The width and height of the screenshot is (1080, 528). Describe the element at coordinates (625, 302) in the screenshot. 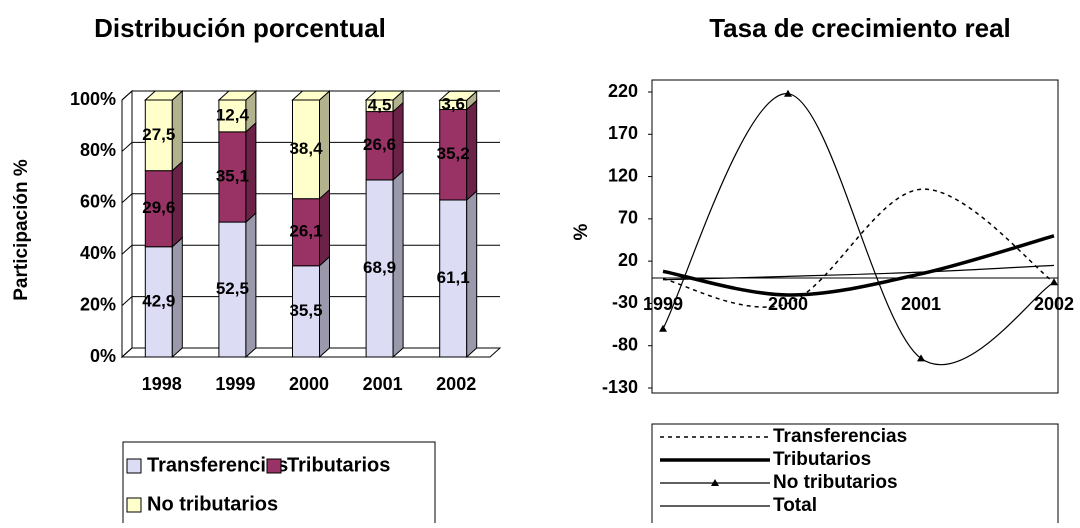

I see `y-tick-label: -30` at that location.